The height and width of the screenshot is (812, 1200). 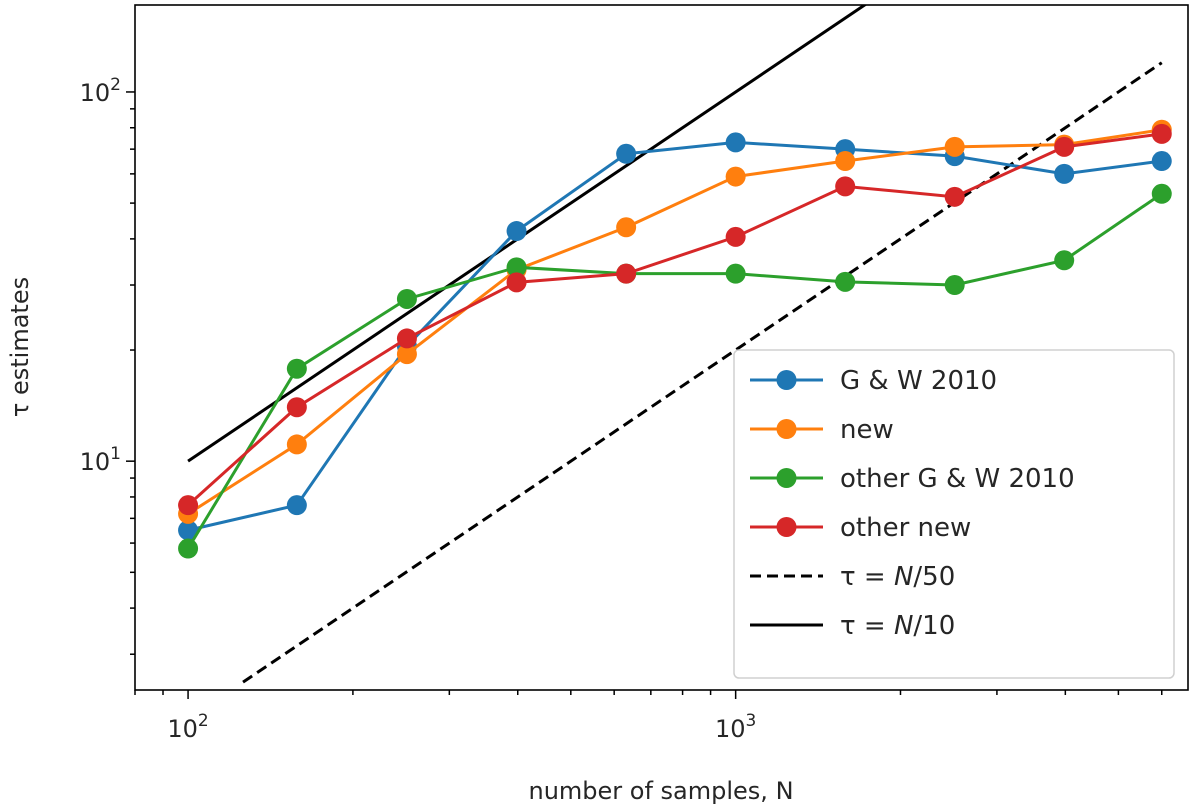 I want to click on tick-exponent: 3, so click(x=751, y=721).